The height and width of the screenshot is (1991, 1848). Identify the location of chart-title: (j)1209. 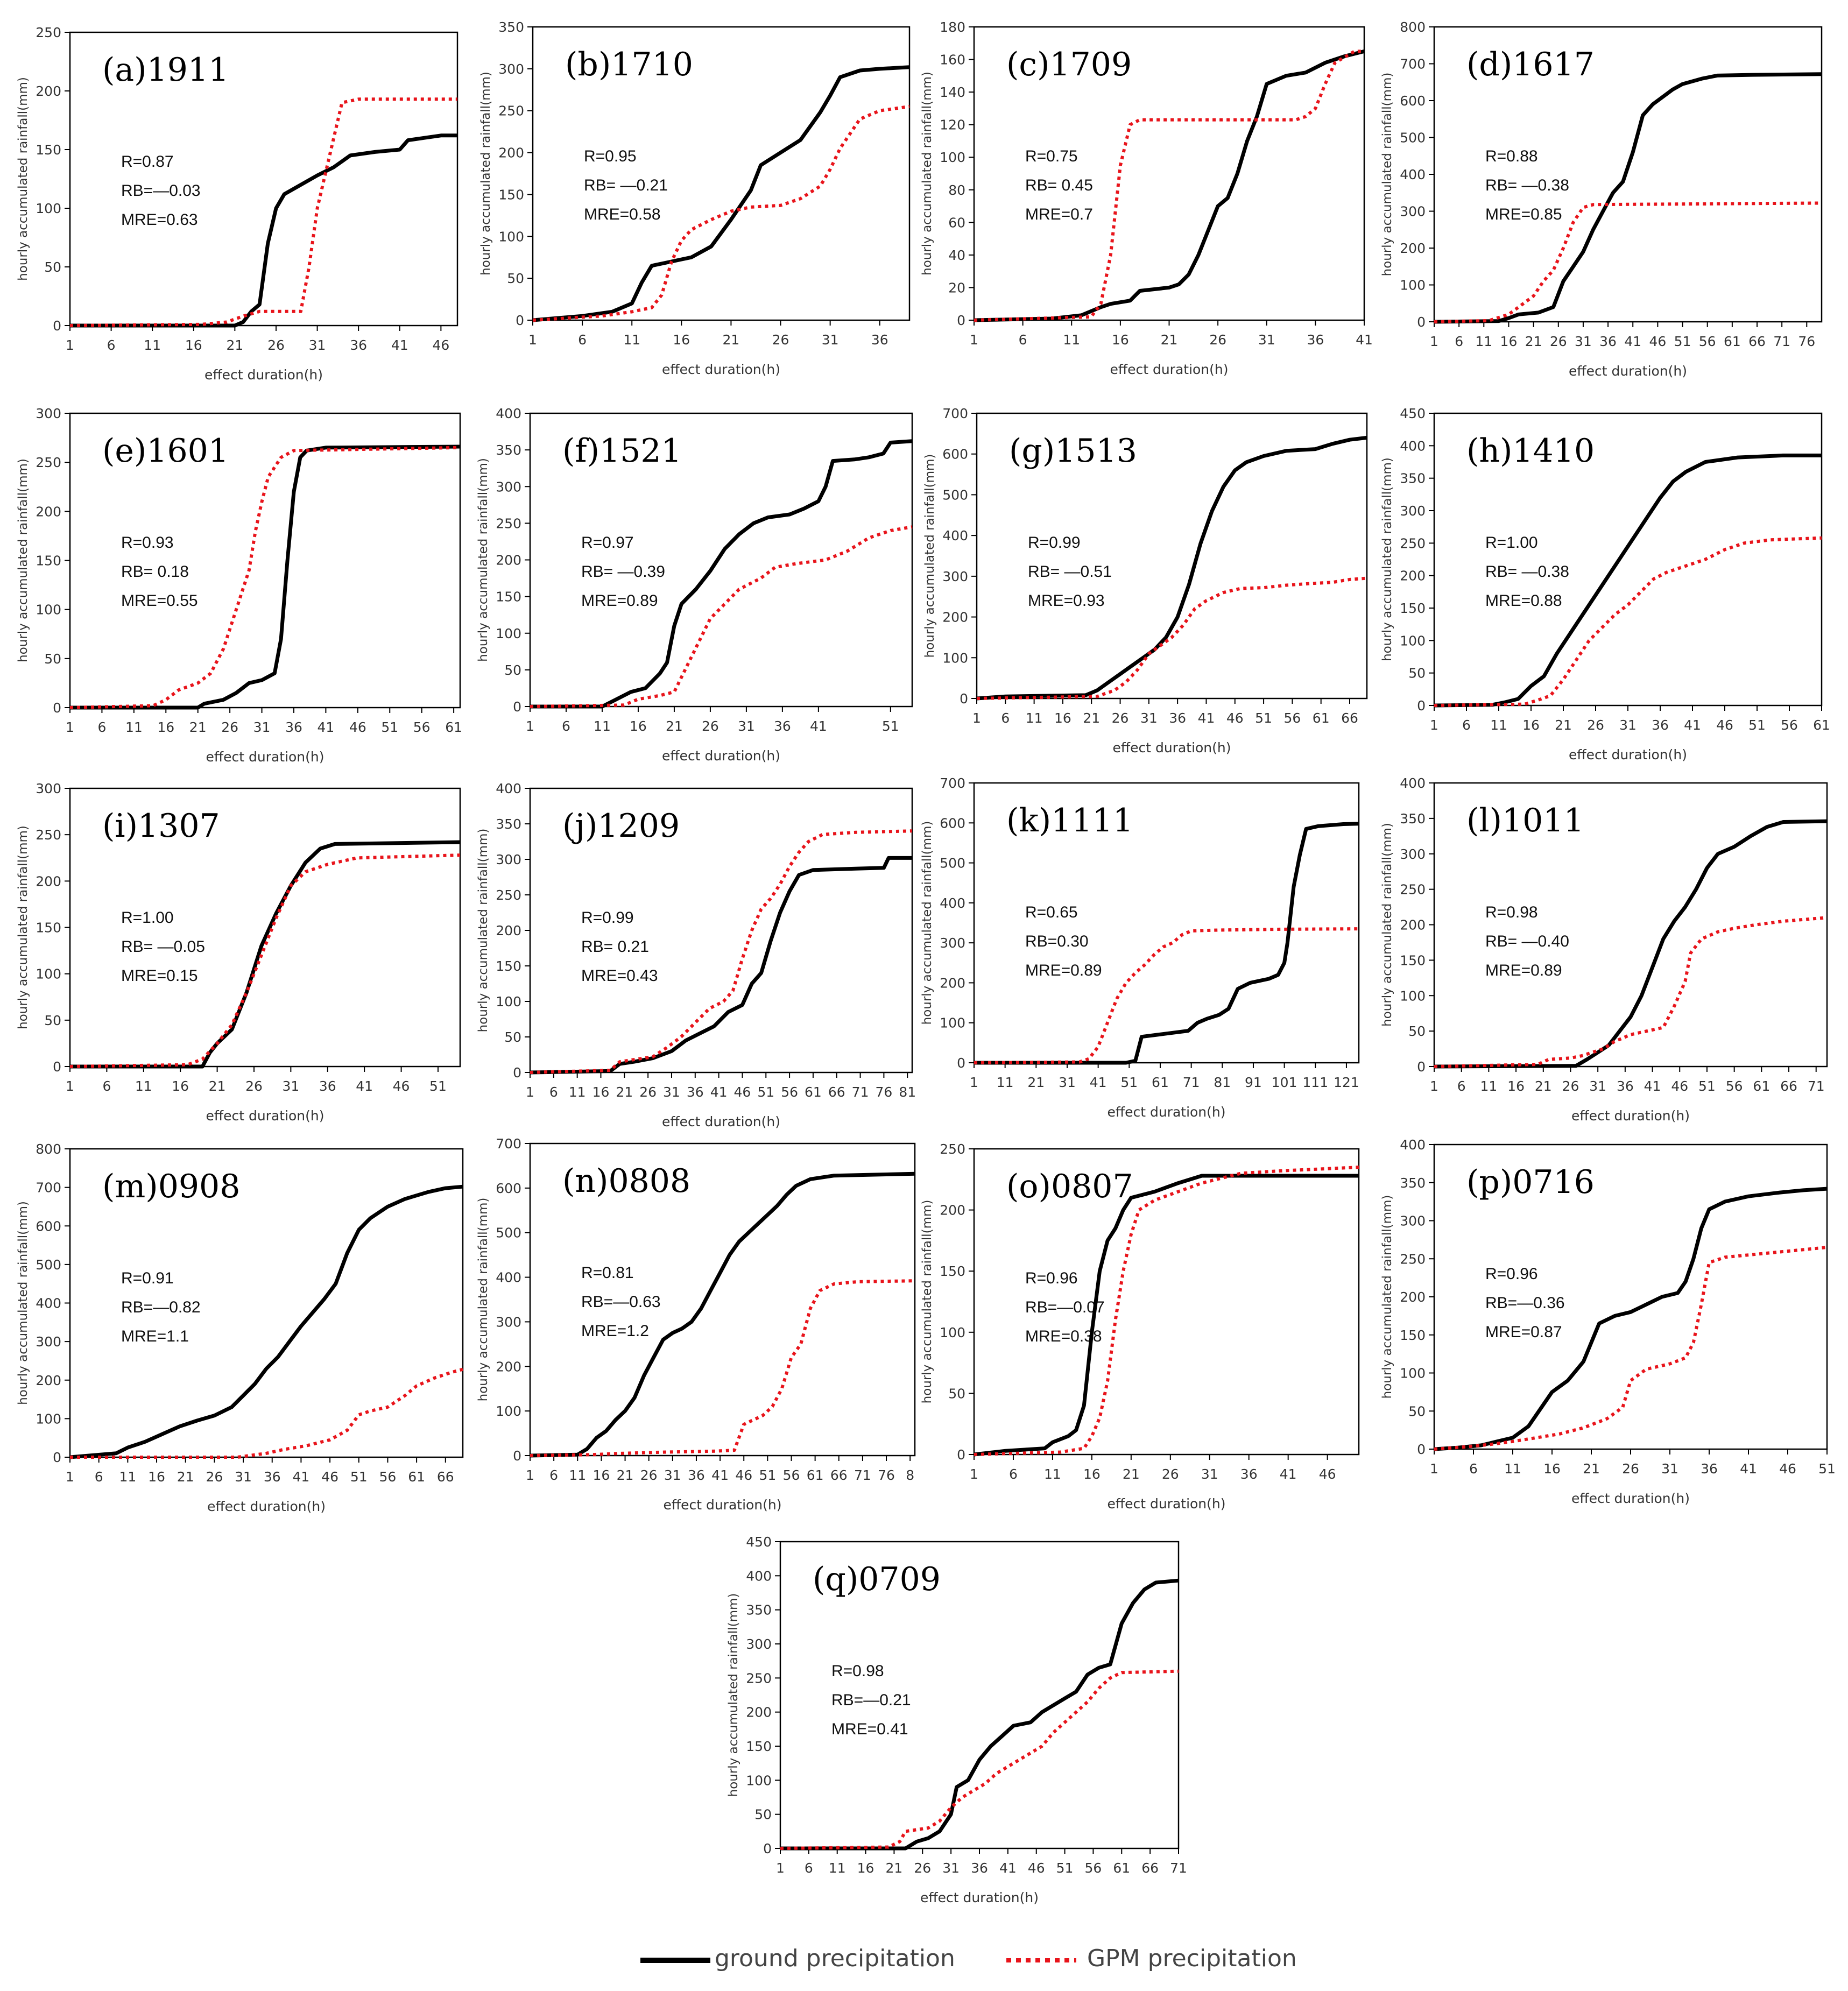
(621, 826).